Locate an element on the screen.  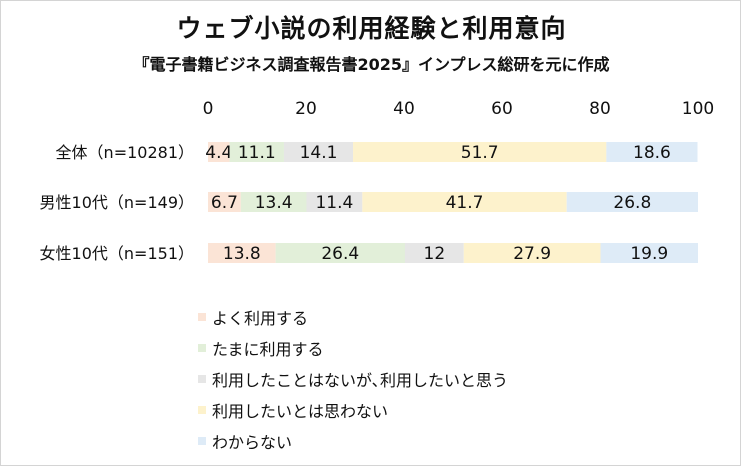
data-label: 12 is located at coordinates (435, 254).